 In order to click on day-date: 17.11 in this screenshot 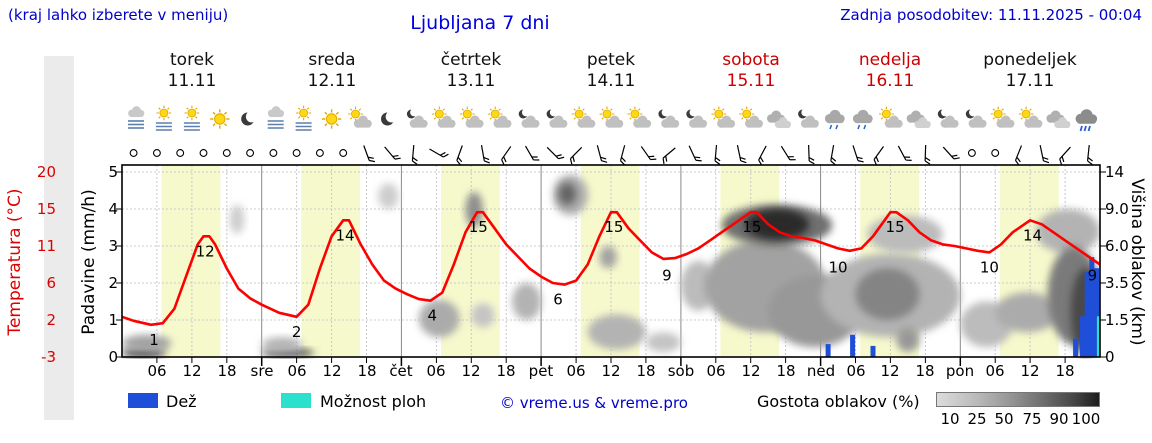, I will do `click(1030, 81)`.